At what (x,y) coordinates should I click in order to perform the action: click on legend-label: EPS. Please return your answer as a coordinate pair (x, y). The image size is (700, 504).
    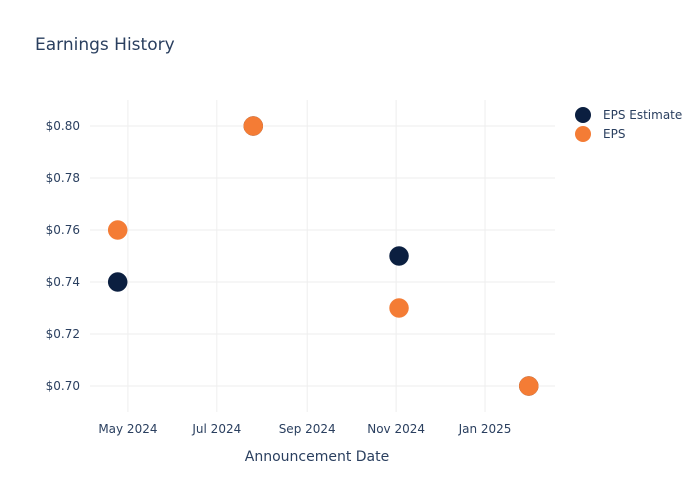
    Looking at the image, I should click on (614, 134).